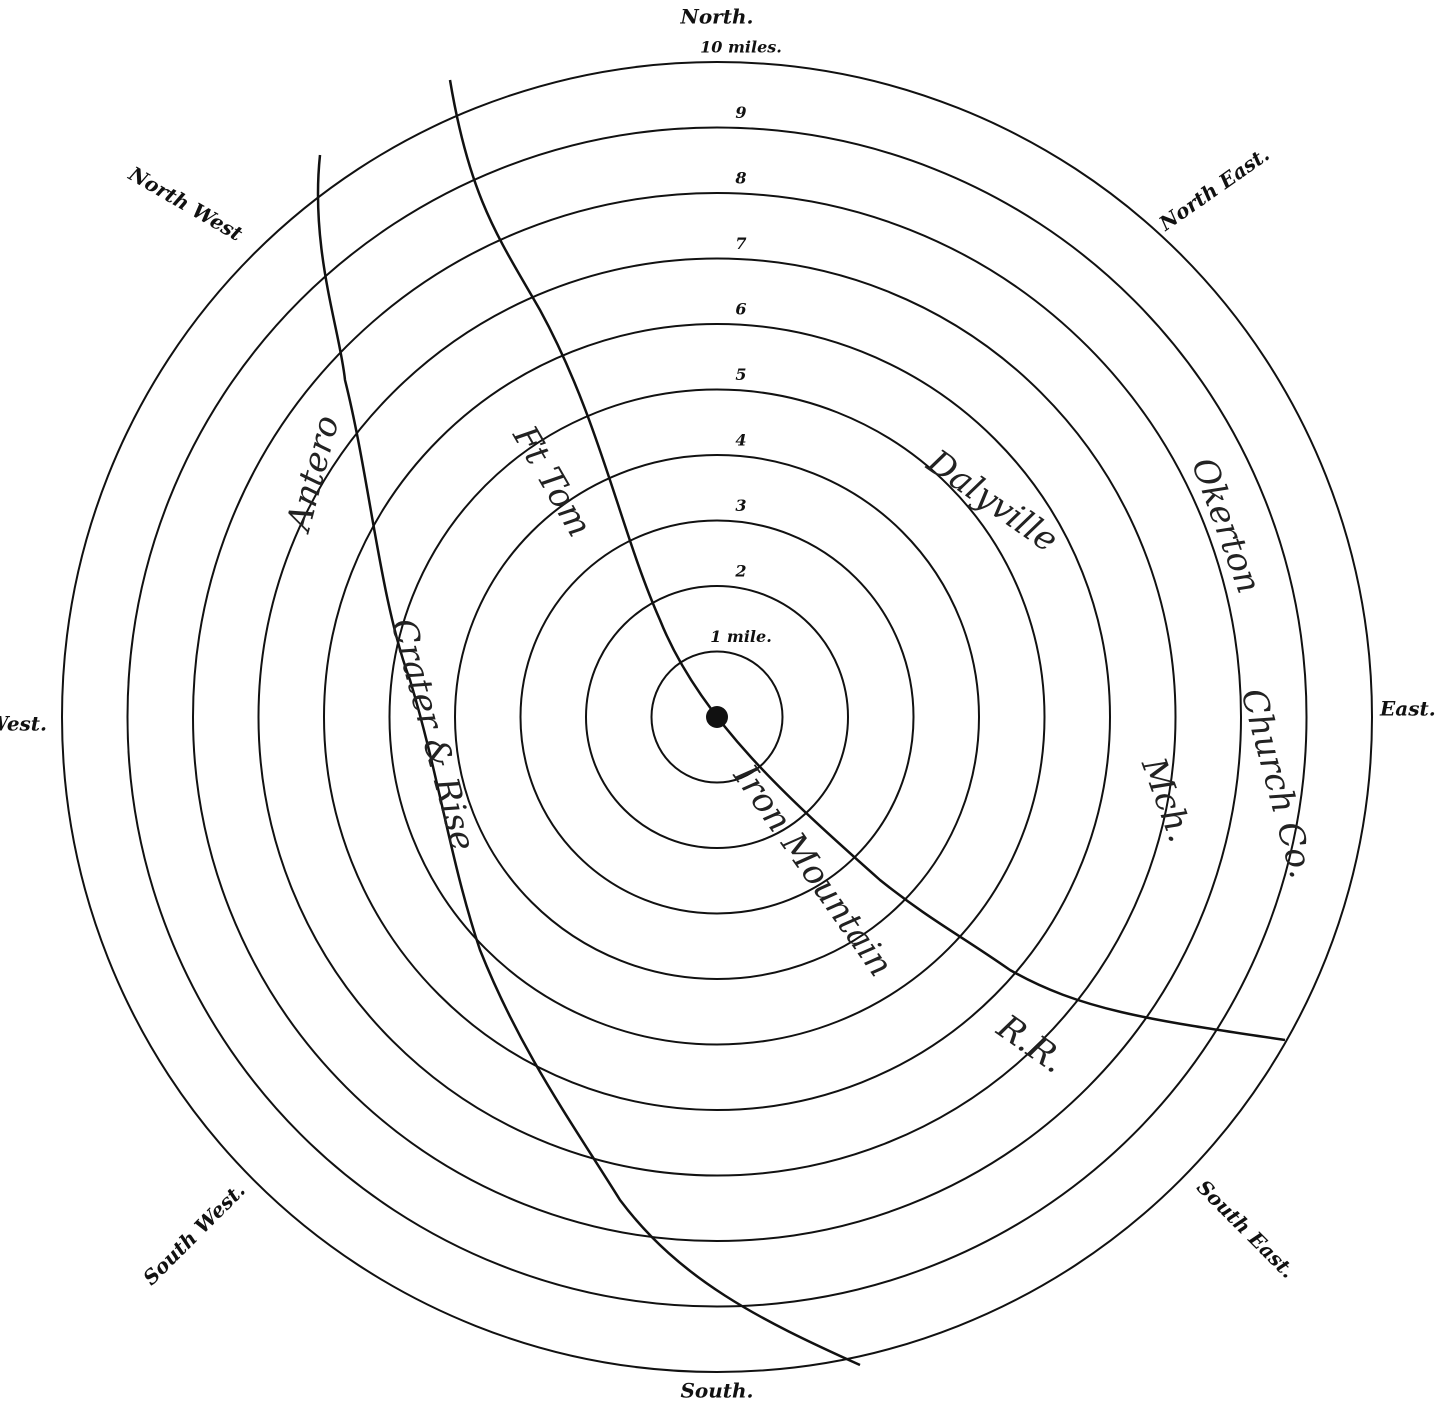  Describe the element at coordinates (740, 571) in the screenshot. I see `ring-label: 2` at that location.